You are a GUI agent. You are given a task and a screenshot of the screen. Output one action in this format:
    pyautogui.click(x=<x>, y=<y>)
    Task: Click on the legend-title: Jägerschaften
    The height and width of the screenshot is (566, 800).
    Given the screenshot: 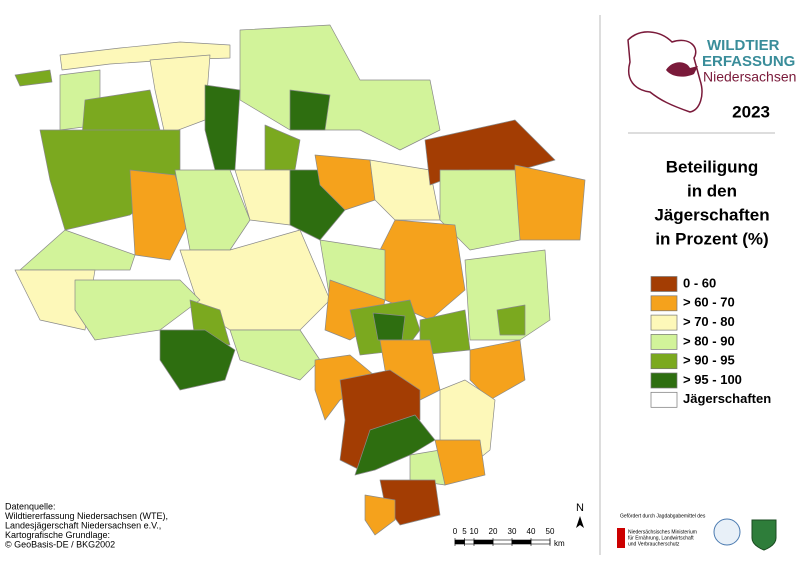 What is the action you would take?
    pyautogui.click(x=711, y=214)
    